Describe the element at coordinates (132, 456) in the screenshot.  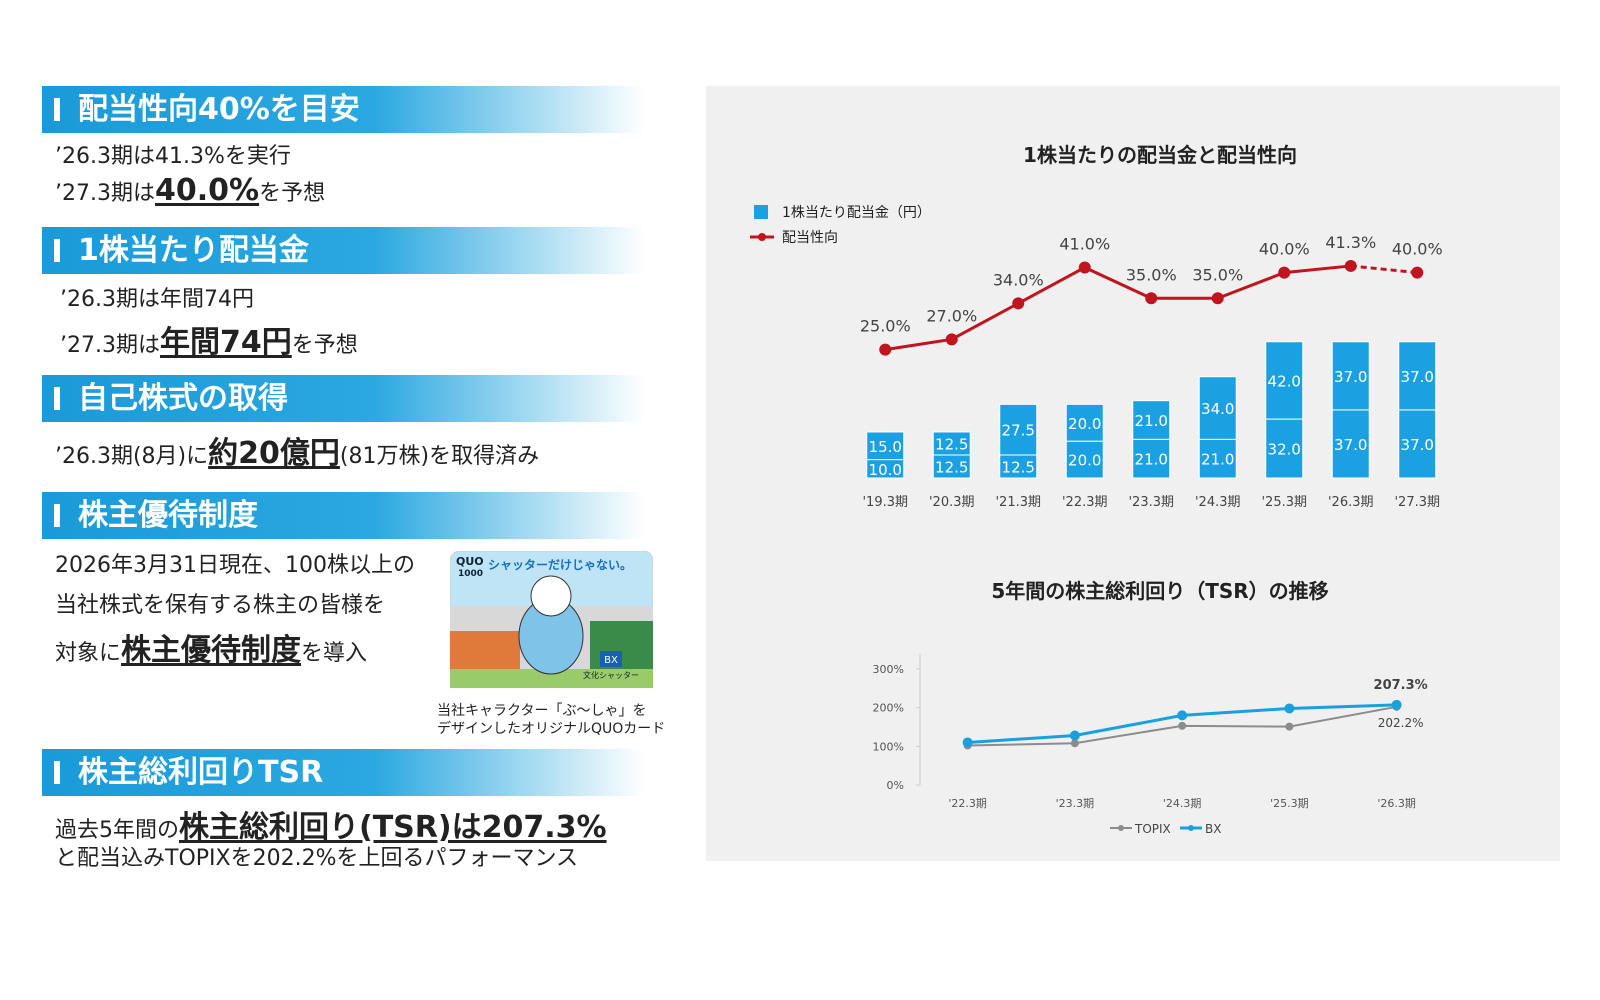
I see `text: ’26.3期(8月)に` at that location.